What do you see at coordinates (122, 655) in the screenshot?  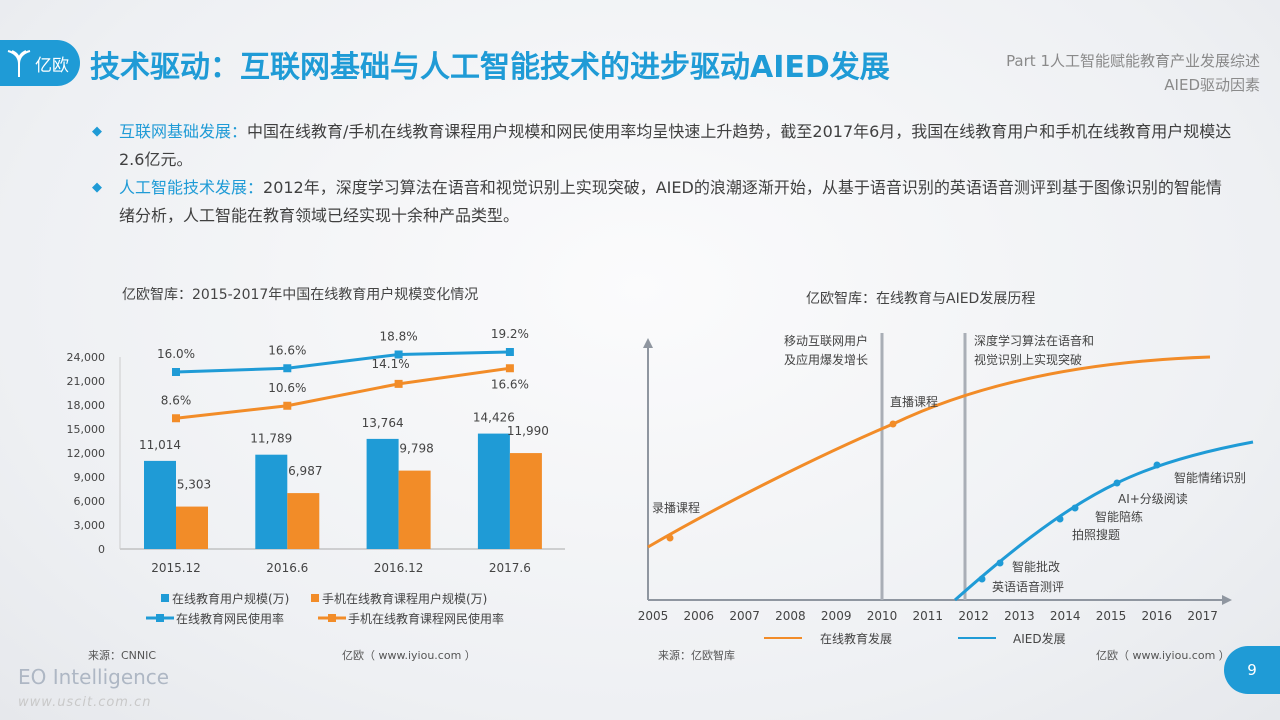 I see `source-left: 来源：CNNIC` at bounding box center [122, 655].